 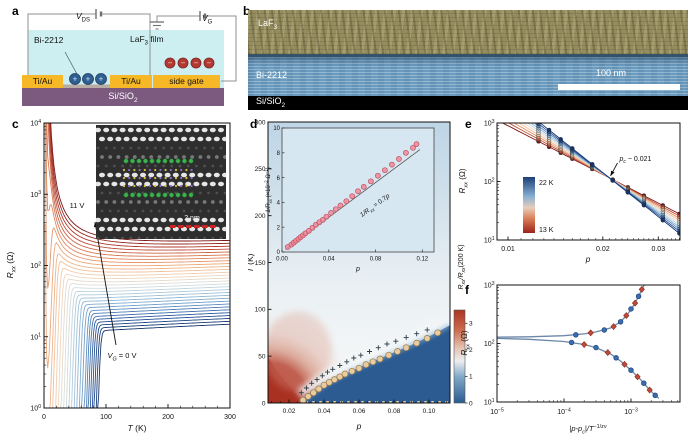 I want to click on ytick-label: 10³, so click(x=35, y=194).